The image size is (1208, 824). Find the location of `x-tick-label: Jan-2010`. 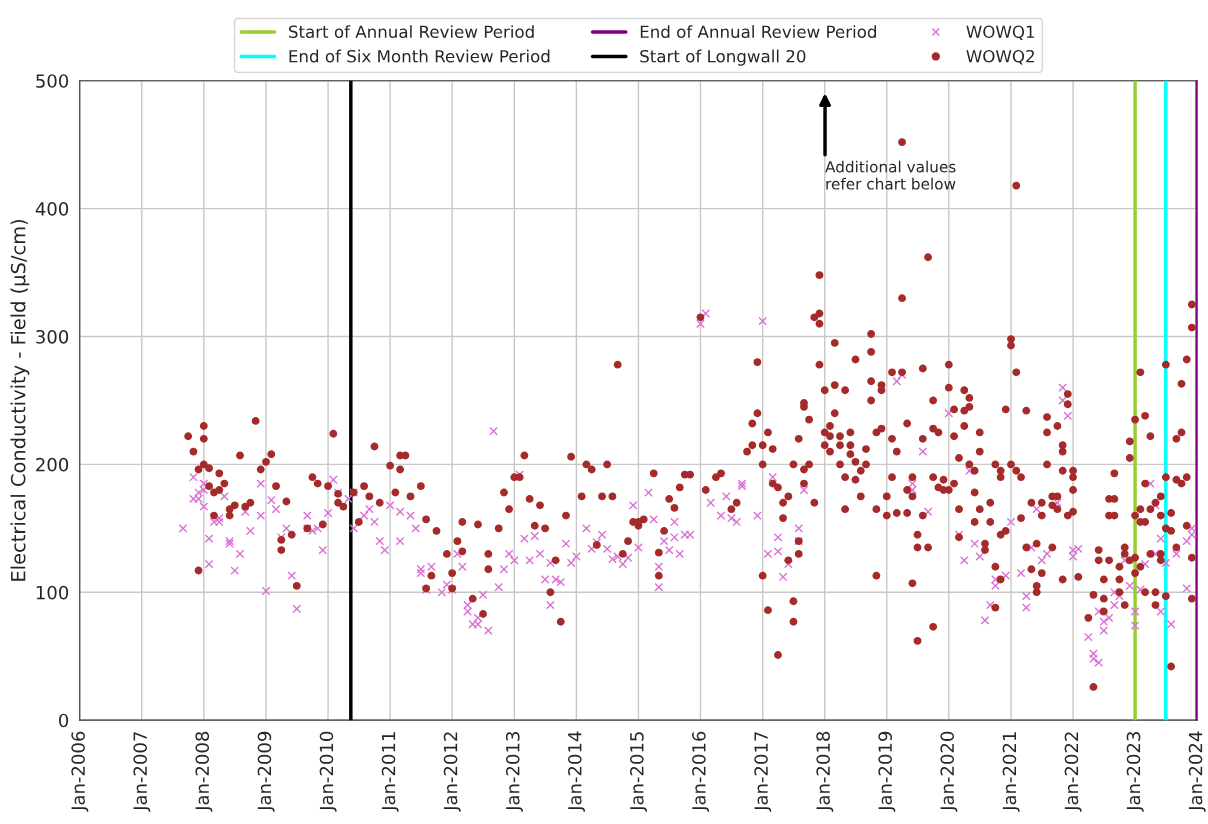

x-tick-label: Jan-2010 is located at coordinates (328, 771).